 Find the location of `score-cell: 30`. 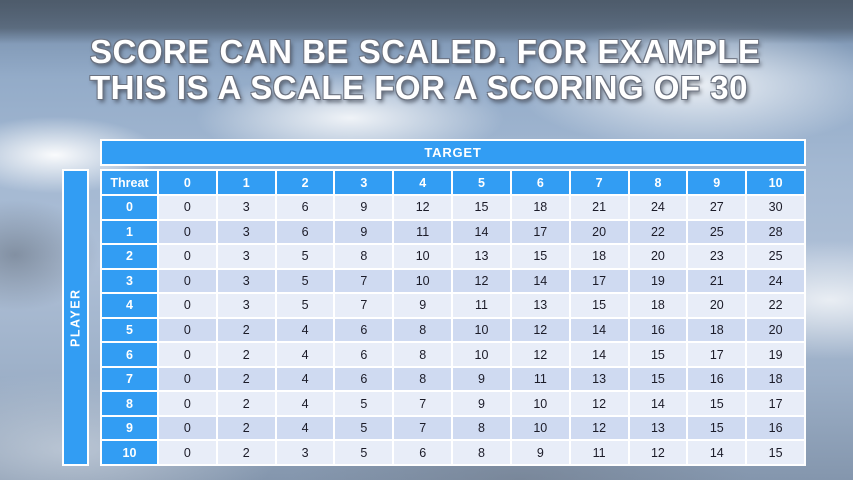

score-cell: 30 is located at coordinates (775, 207).